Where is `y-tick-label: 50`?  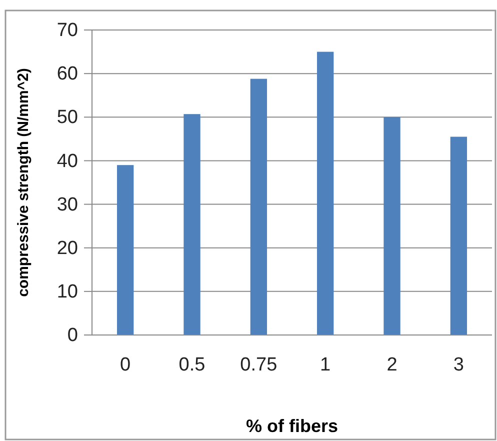 y-tick-label: 50 is located at coordinates (67, 117).